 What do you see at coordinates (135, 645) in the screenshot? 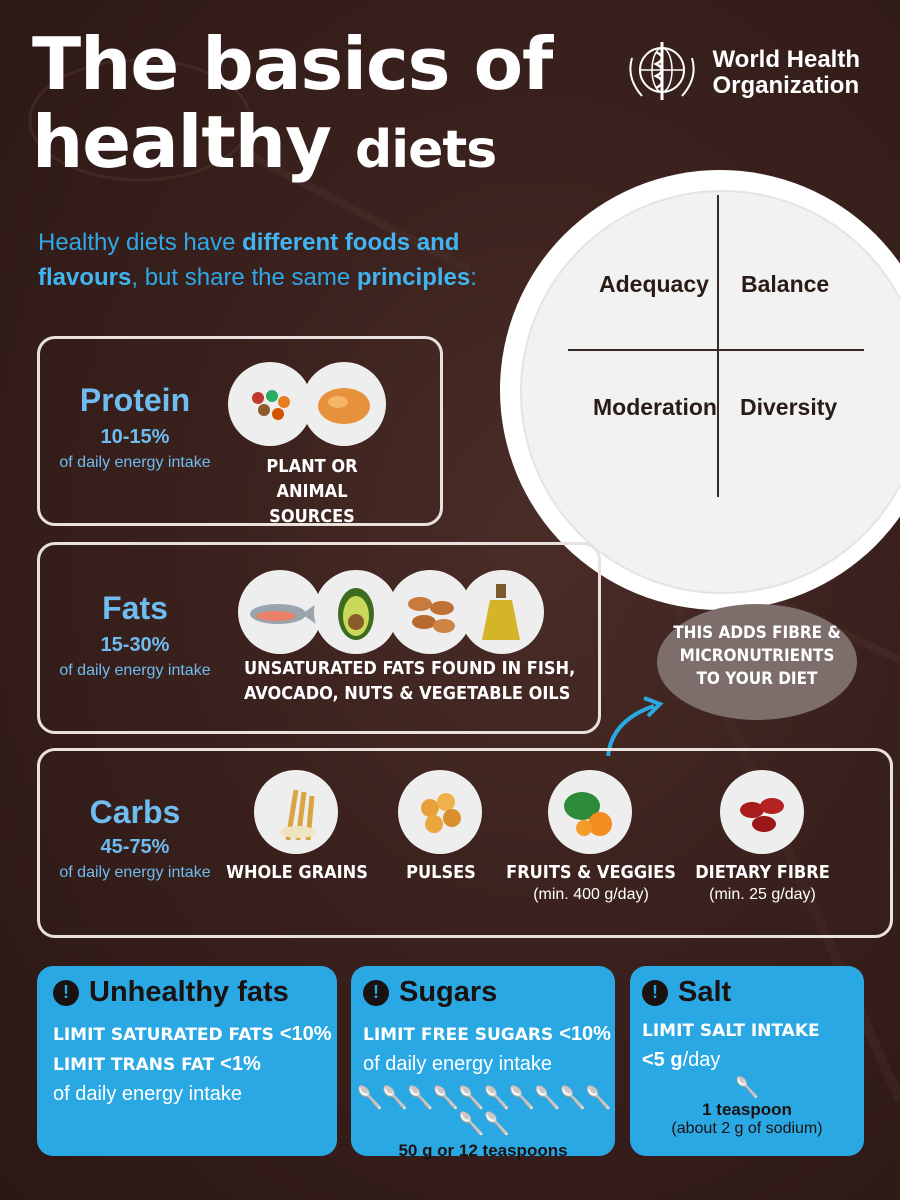
I see `fats-range: 15-30%` at bounding box center [135, 645].